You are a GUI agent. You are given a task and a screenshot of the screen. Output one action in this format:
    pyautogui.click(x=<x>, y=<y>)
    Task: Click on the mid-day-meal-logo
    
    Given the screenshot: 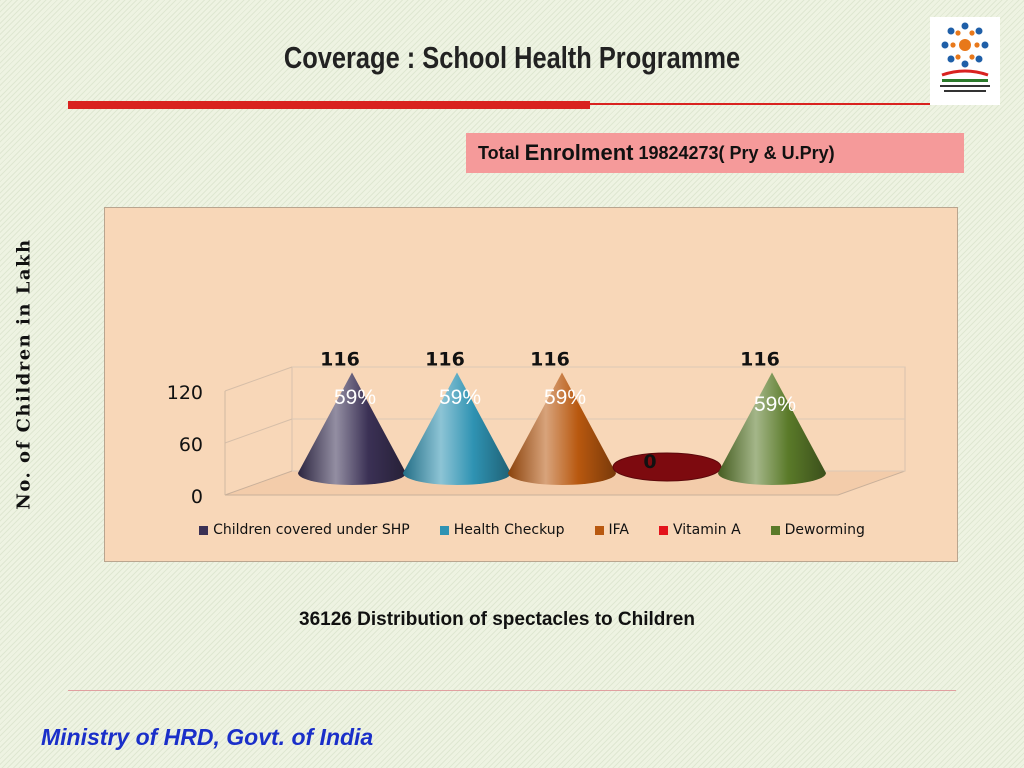 What is the action you would take?
    pyautogui.click(x=965, y=61)
    